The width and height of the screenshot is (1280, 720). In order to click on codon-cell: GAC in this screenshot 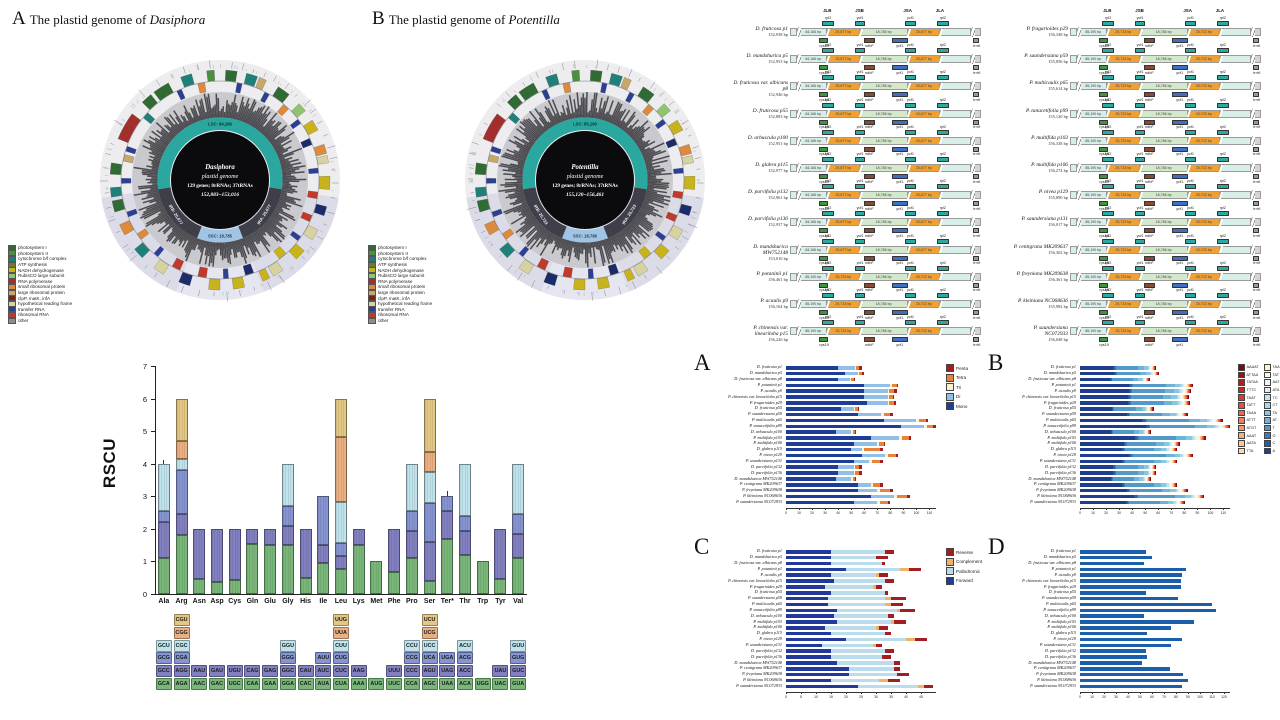, I will do `click(217, 684)`.